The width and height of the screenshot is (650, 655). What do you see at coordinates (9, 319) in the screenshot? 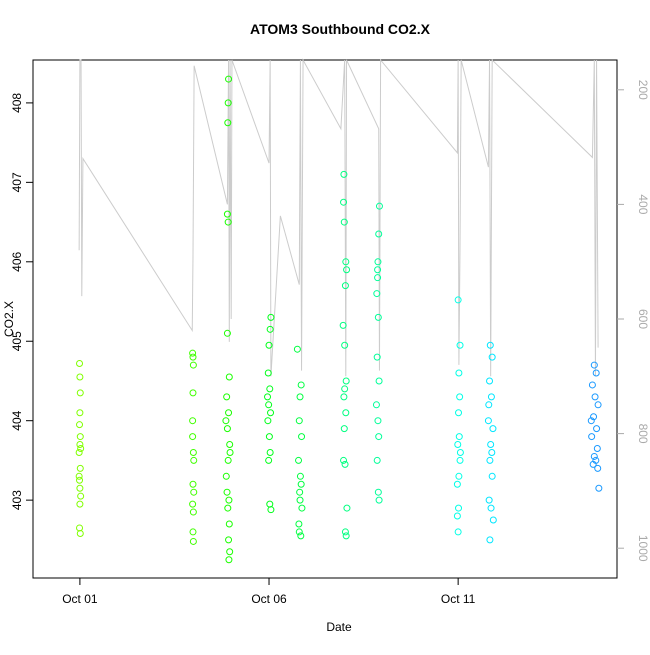
I see `y-axis-label: CO2.X` at bounding box center [9, 319].